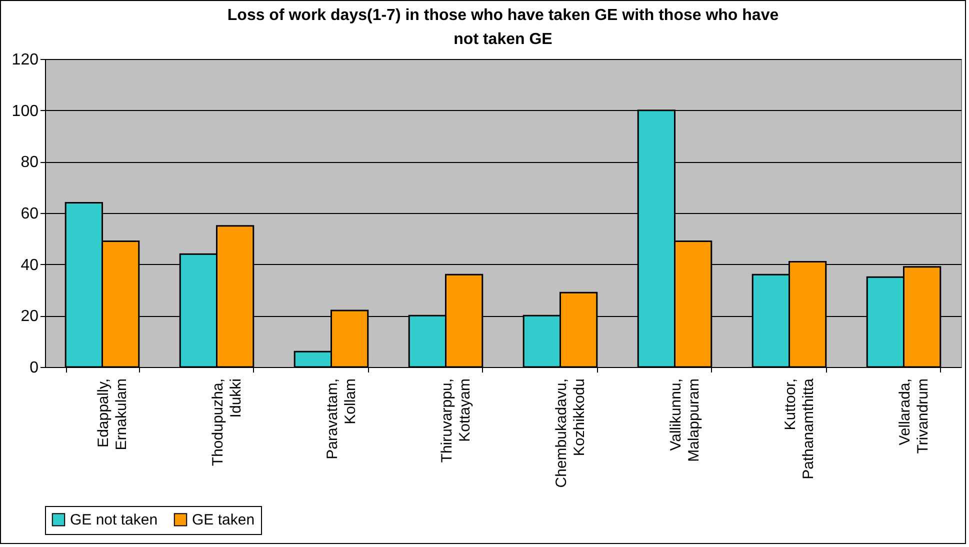  Describe the element at coordinates (114, 520) in the screenshot. I see `legend-label: GE not taken` at that location.